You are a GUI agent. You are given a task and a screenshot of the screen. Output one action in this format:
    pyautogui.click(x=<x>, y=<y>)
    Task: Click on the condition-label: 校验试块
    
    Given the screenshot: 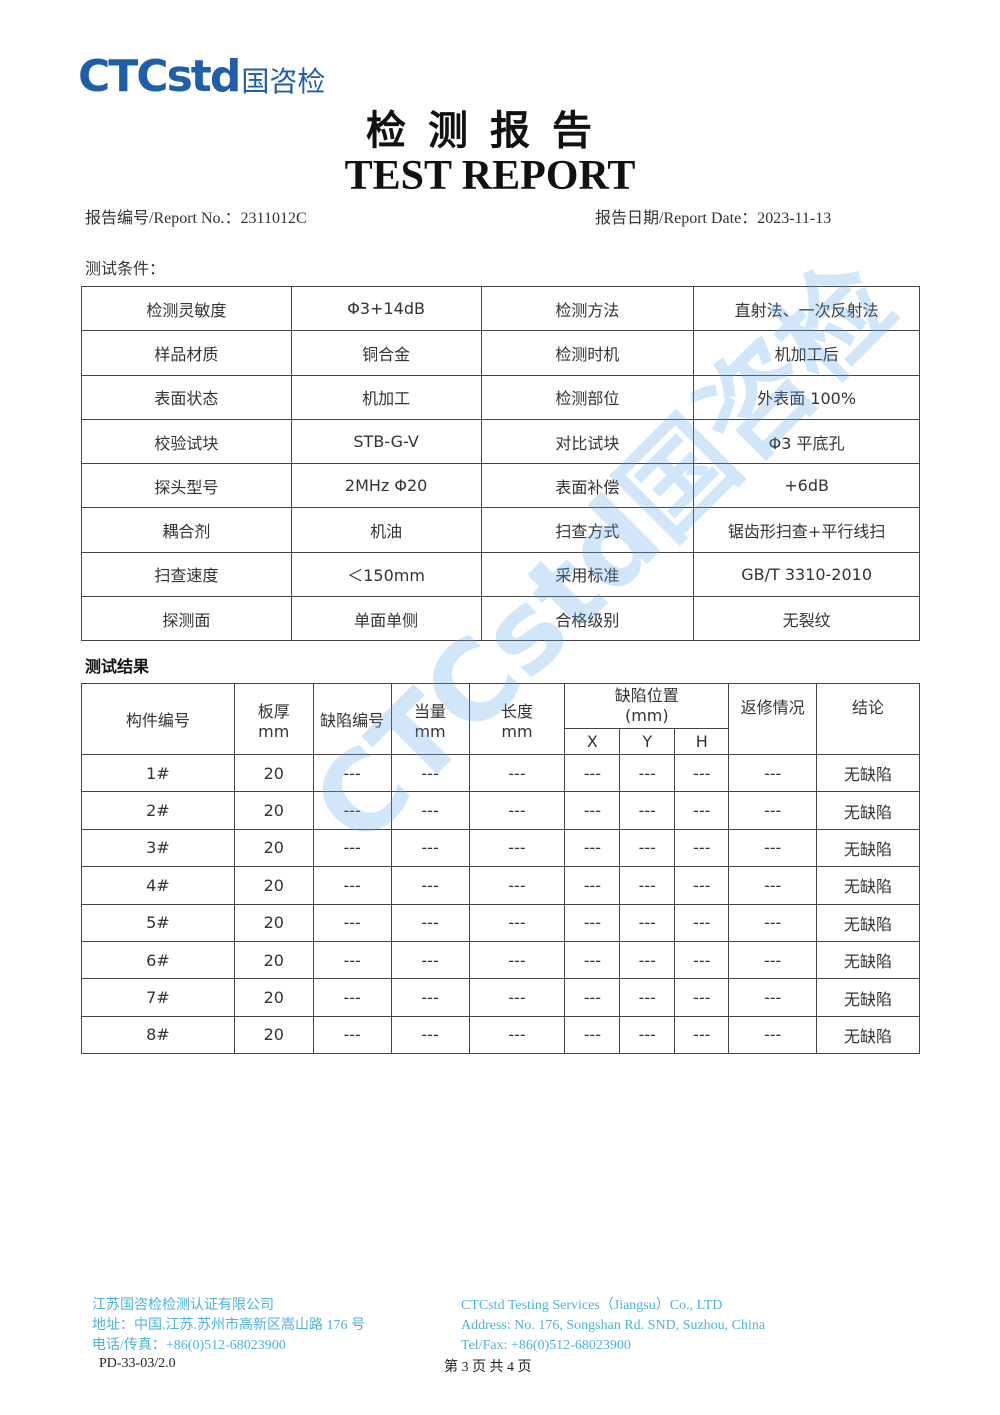 What is the action you would take?
    pyautogui.click(x=186, y=441)
    